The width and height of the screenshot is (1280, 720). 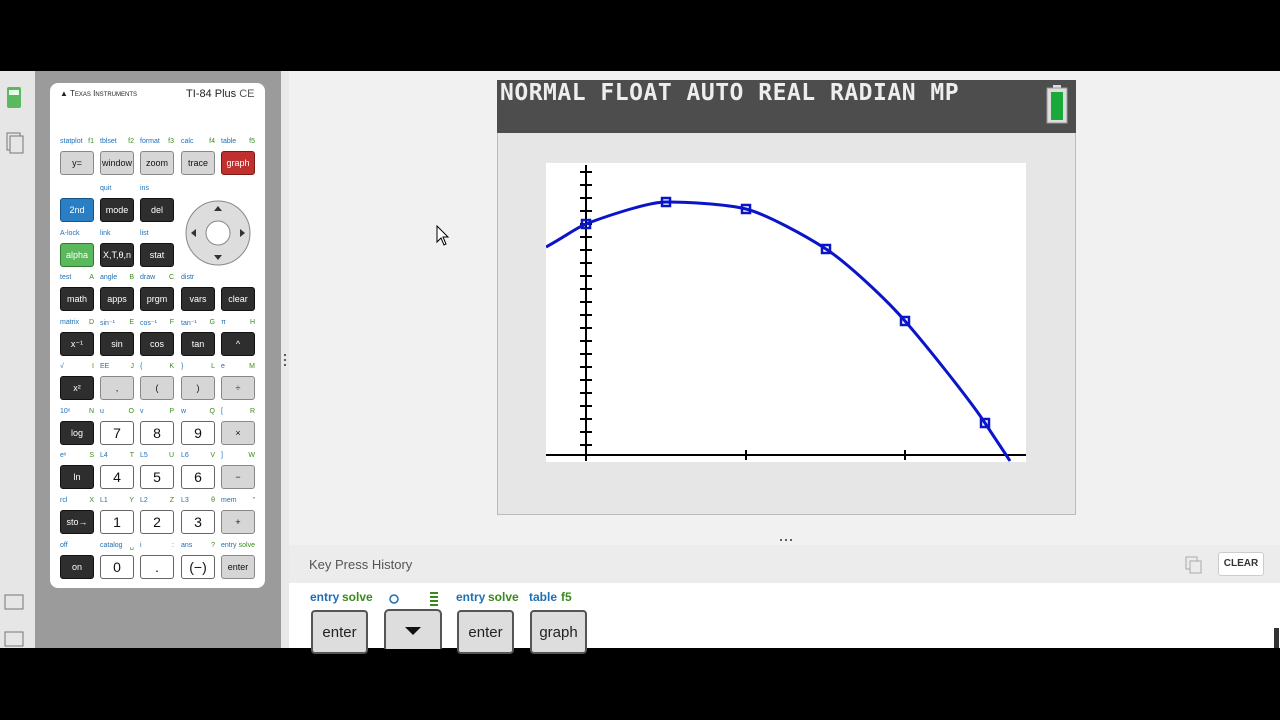 I want to click on alpha-label: V, so click(x=212, y=455).